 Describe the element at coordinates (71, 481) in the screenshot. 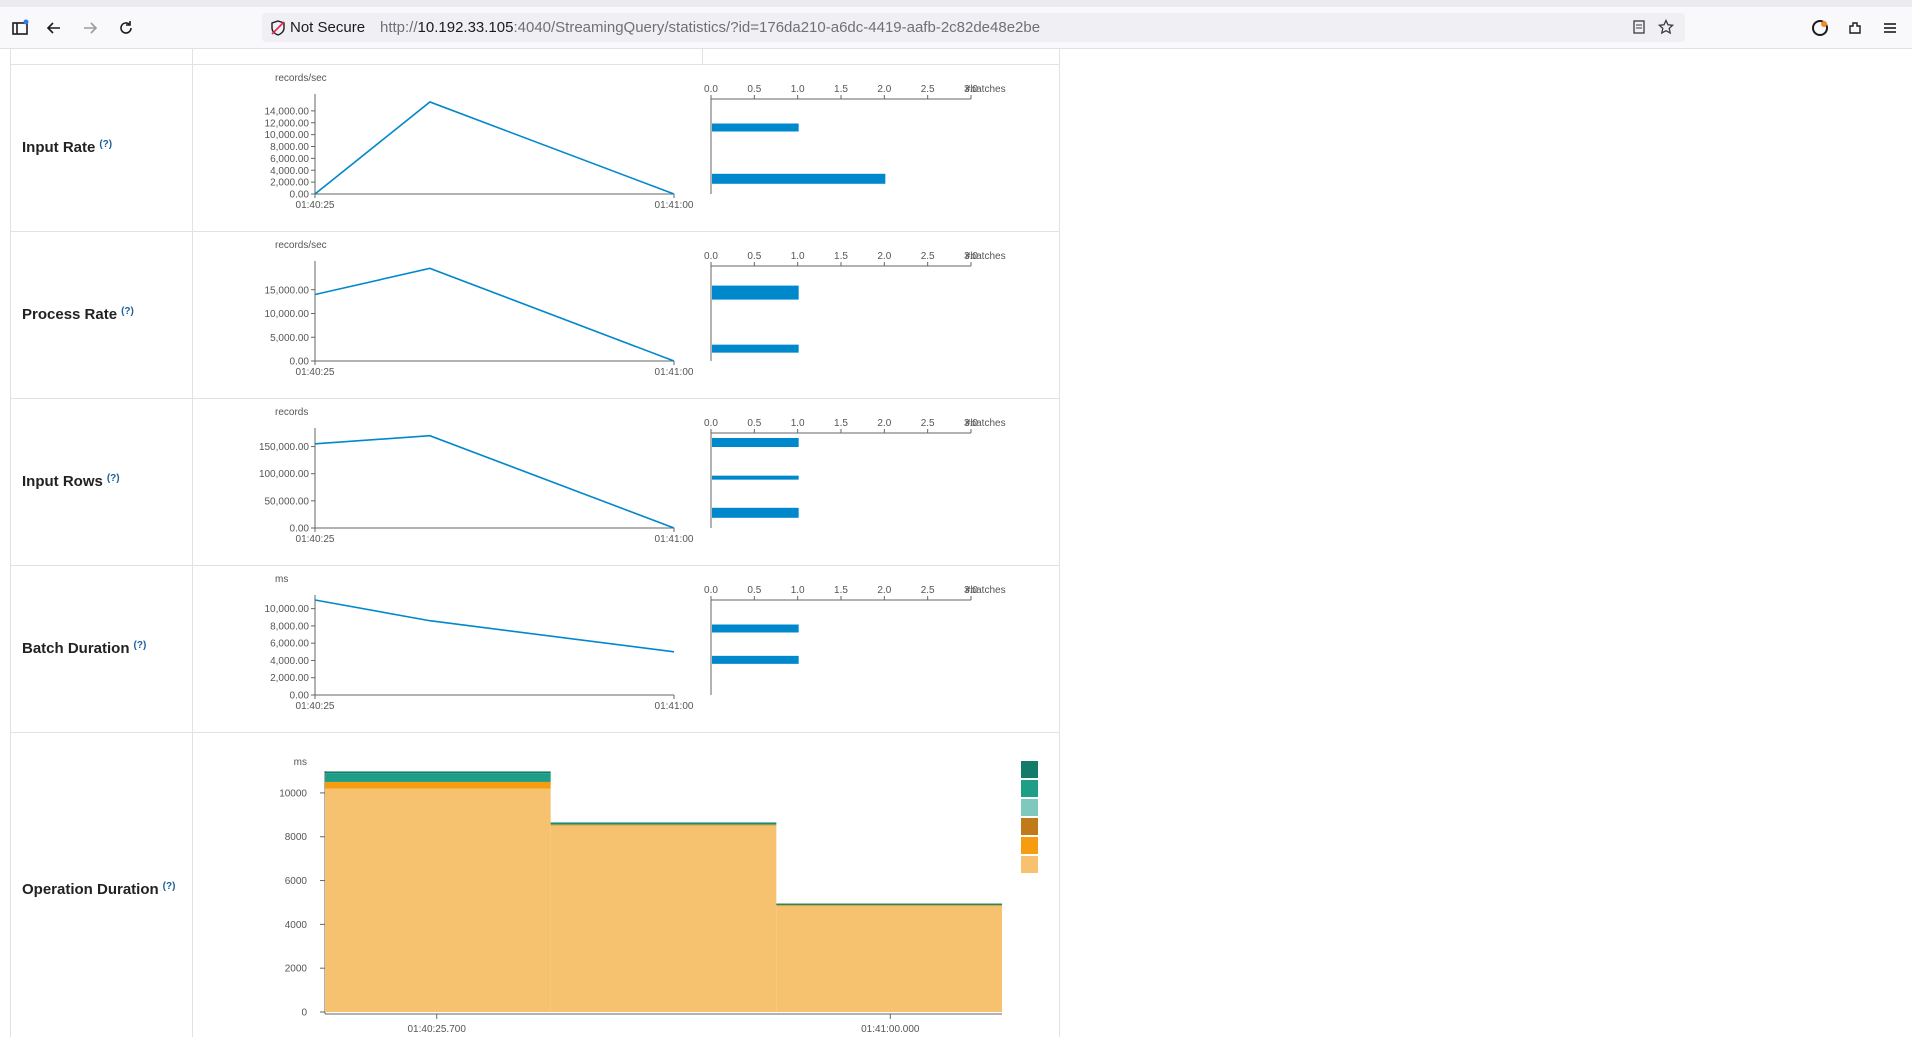

I see `input-rows-label: Input Rows (?)` at that location.